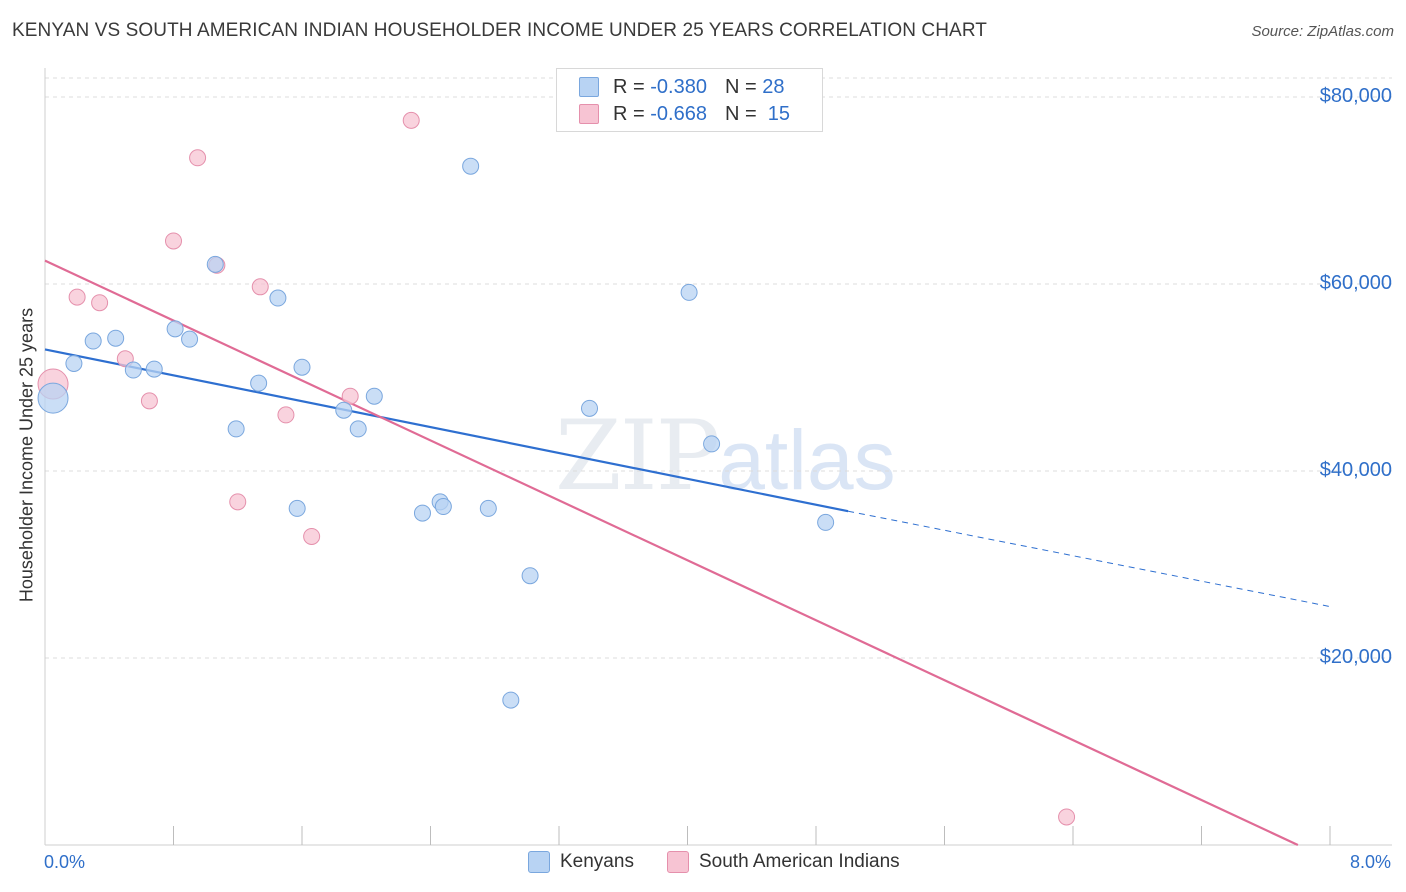 The width and height of the screenshot is (1406, 892). Describe the element at coordinates (678, 113) in the screenshot. I see `legend-r-value-sai: -0.668` at that location.